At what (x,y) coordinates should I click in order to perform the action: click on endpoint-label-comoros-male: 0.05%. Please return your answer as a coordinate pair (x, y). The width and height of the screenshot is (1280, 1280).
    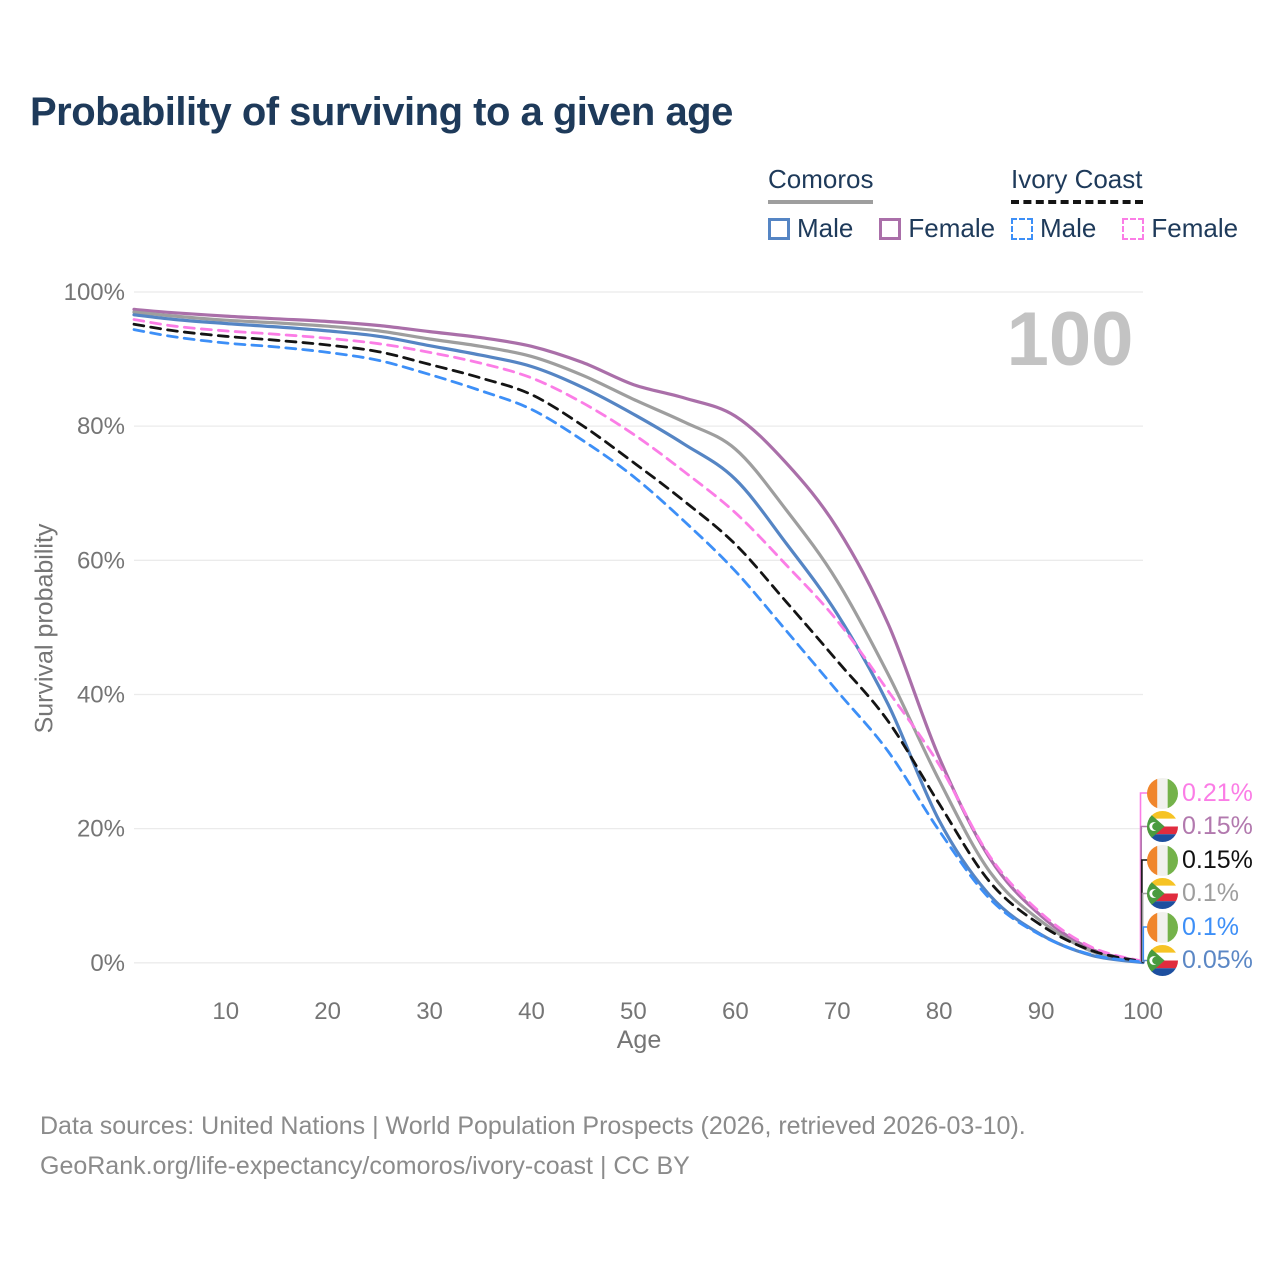
    Looking at the image, I should click on (1200, 961).